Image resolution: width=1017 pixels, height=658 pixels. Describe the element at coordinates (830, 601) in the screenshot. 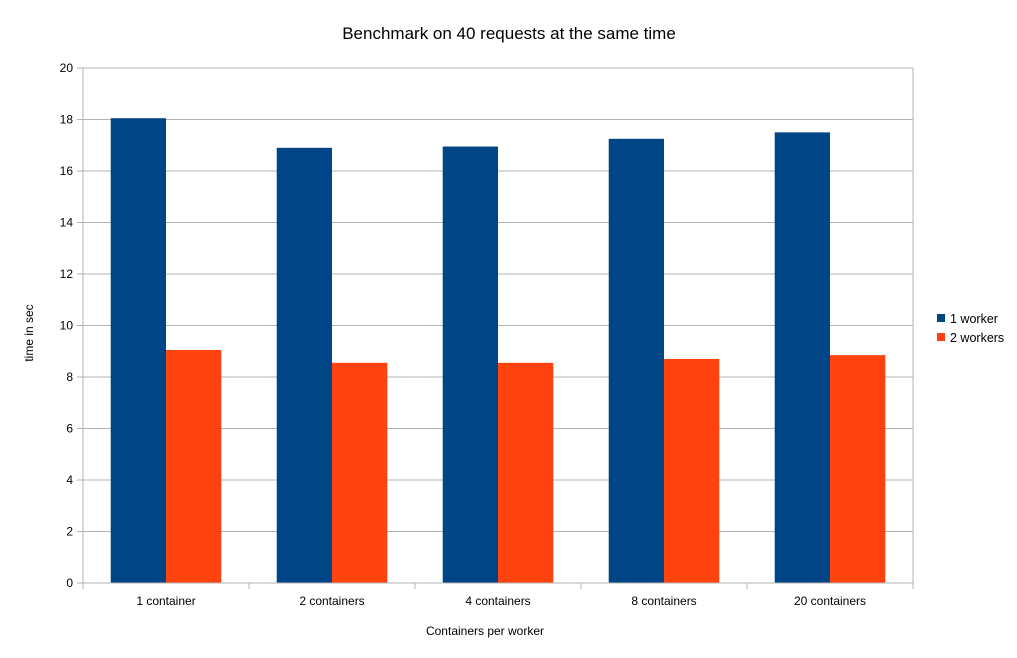

I see `x-tick-label: 20 containers` at that location.